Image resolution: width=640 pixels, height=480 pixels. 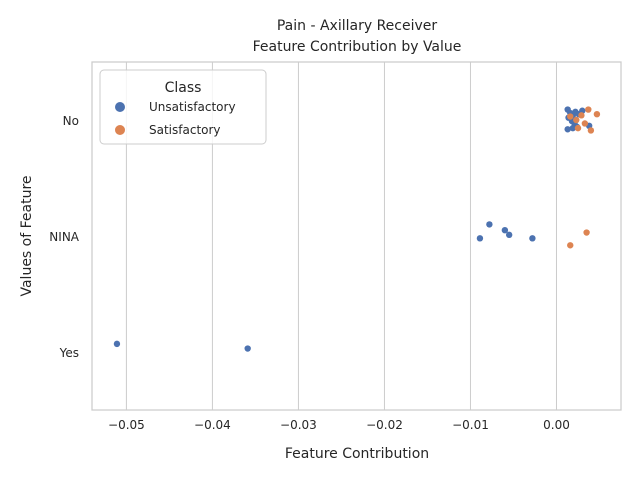 I want to click on y-tick-label: Yes, so click(x=69, y=353).